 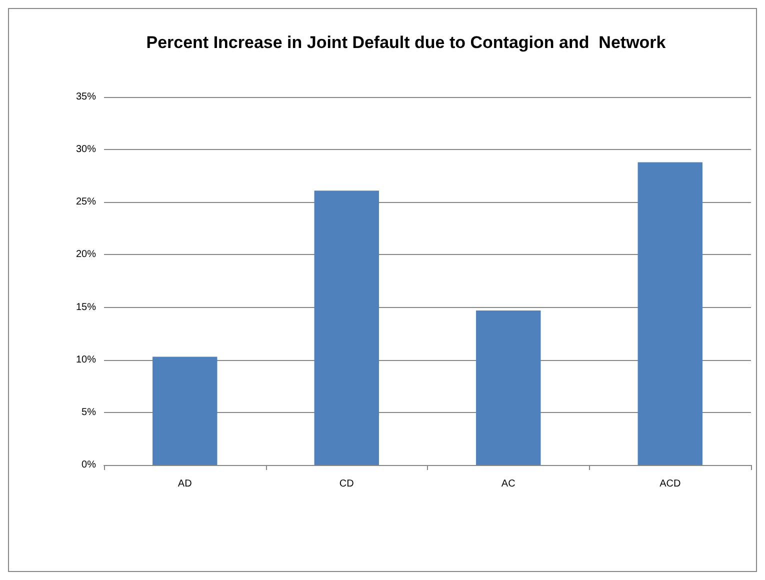 I want to click on x-tick-label: AC, so click(x=508, y=484).